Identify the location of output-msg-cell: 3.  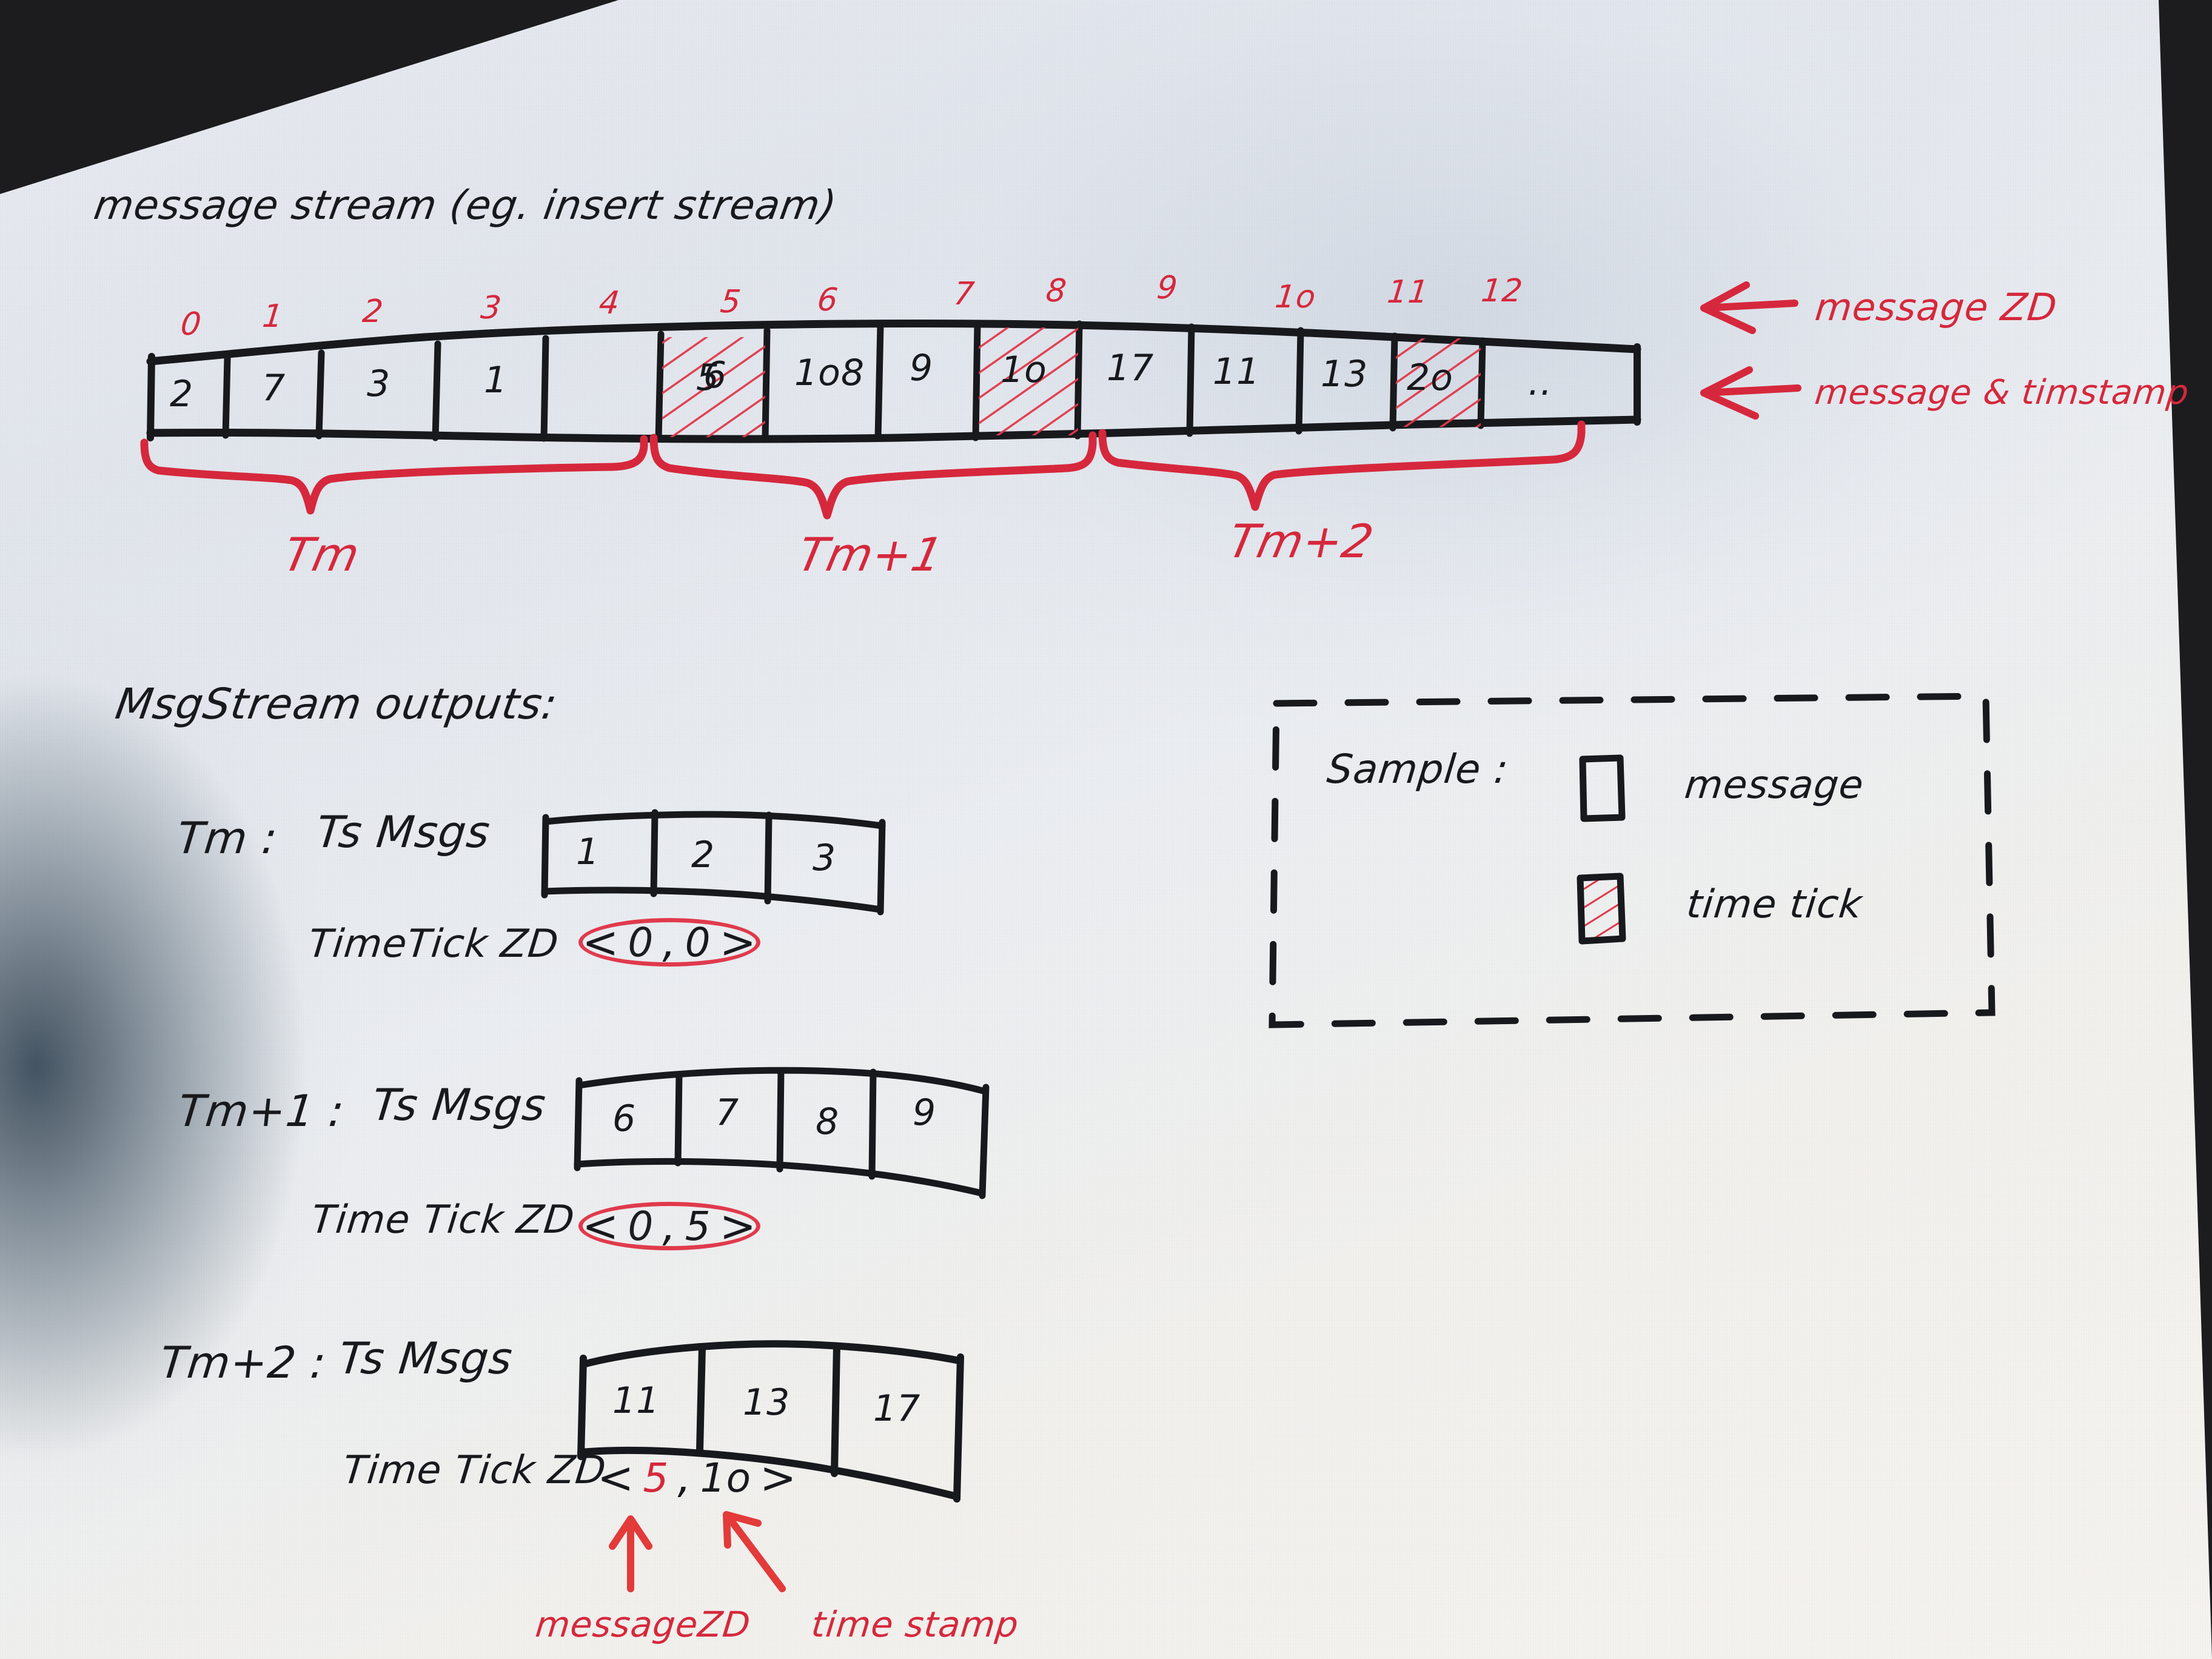
(825, 858).